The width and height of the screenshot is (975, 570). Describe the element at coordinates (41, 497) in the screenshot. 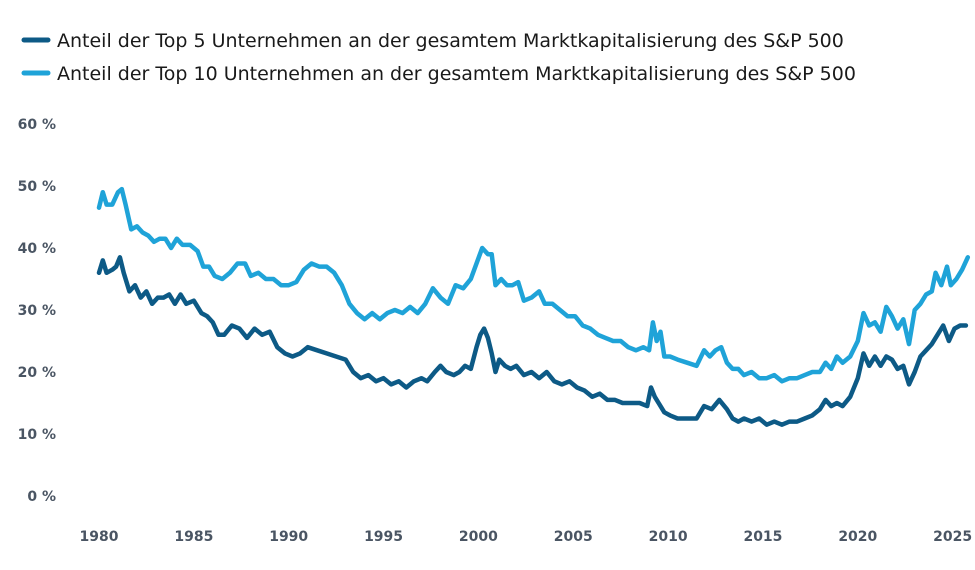

I see `y-tick-label: 0 %` at that location.